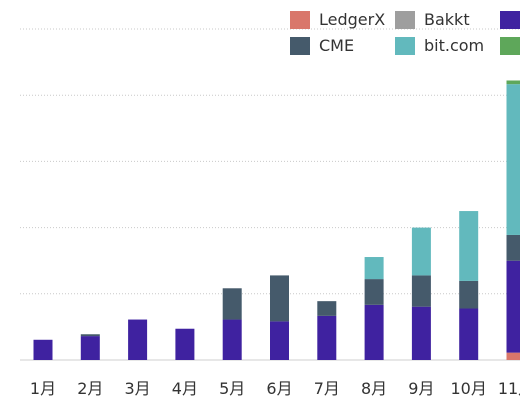 This screenshot has width=520, height=400. What do you see at coordinates (327, 388) in the screenshot?
I see `x-tick-label: 7月` at bounding box center [327, 388].